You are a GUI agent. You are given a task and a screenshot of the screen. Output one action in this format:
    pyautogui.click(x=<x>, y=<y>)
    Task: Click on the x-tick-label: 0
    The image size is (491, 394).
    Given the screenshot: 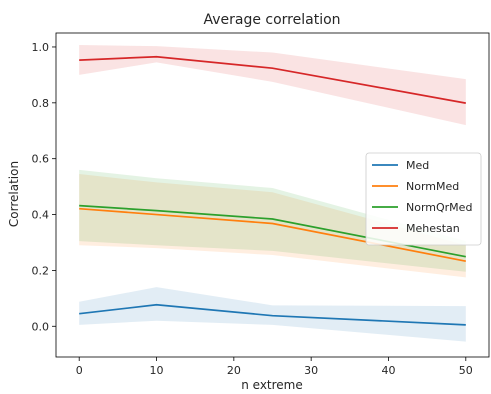 What is the action you would take?
    pyautogui.click(x=79, y=370)
    